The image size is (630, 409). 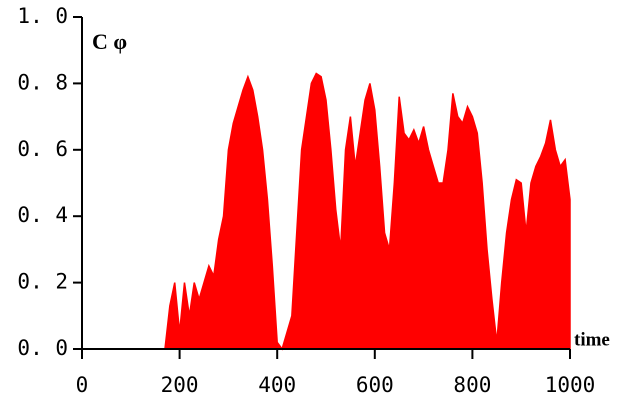 I want to click on y-tick-label: 0. 6, so click(x=42, y=149).